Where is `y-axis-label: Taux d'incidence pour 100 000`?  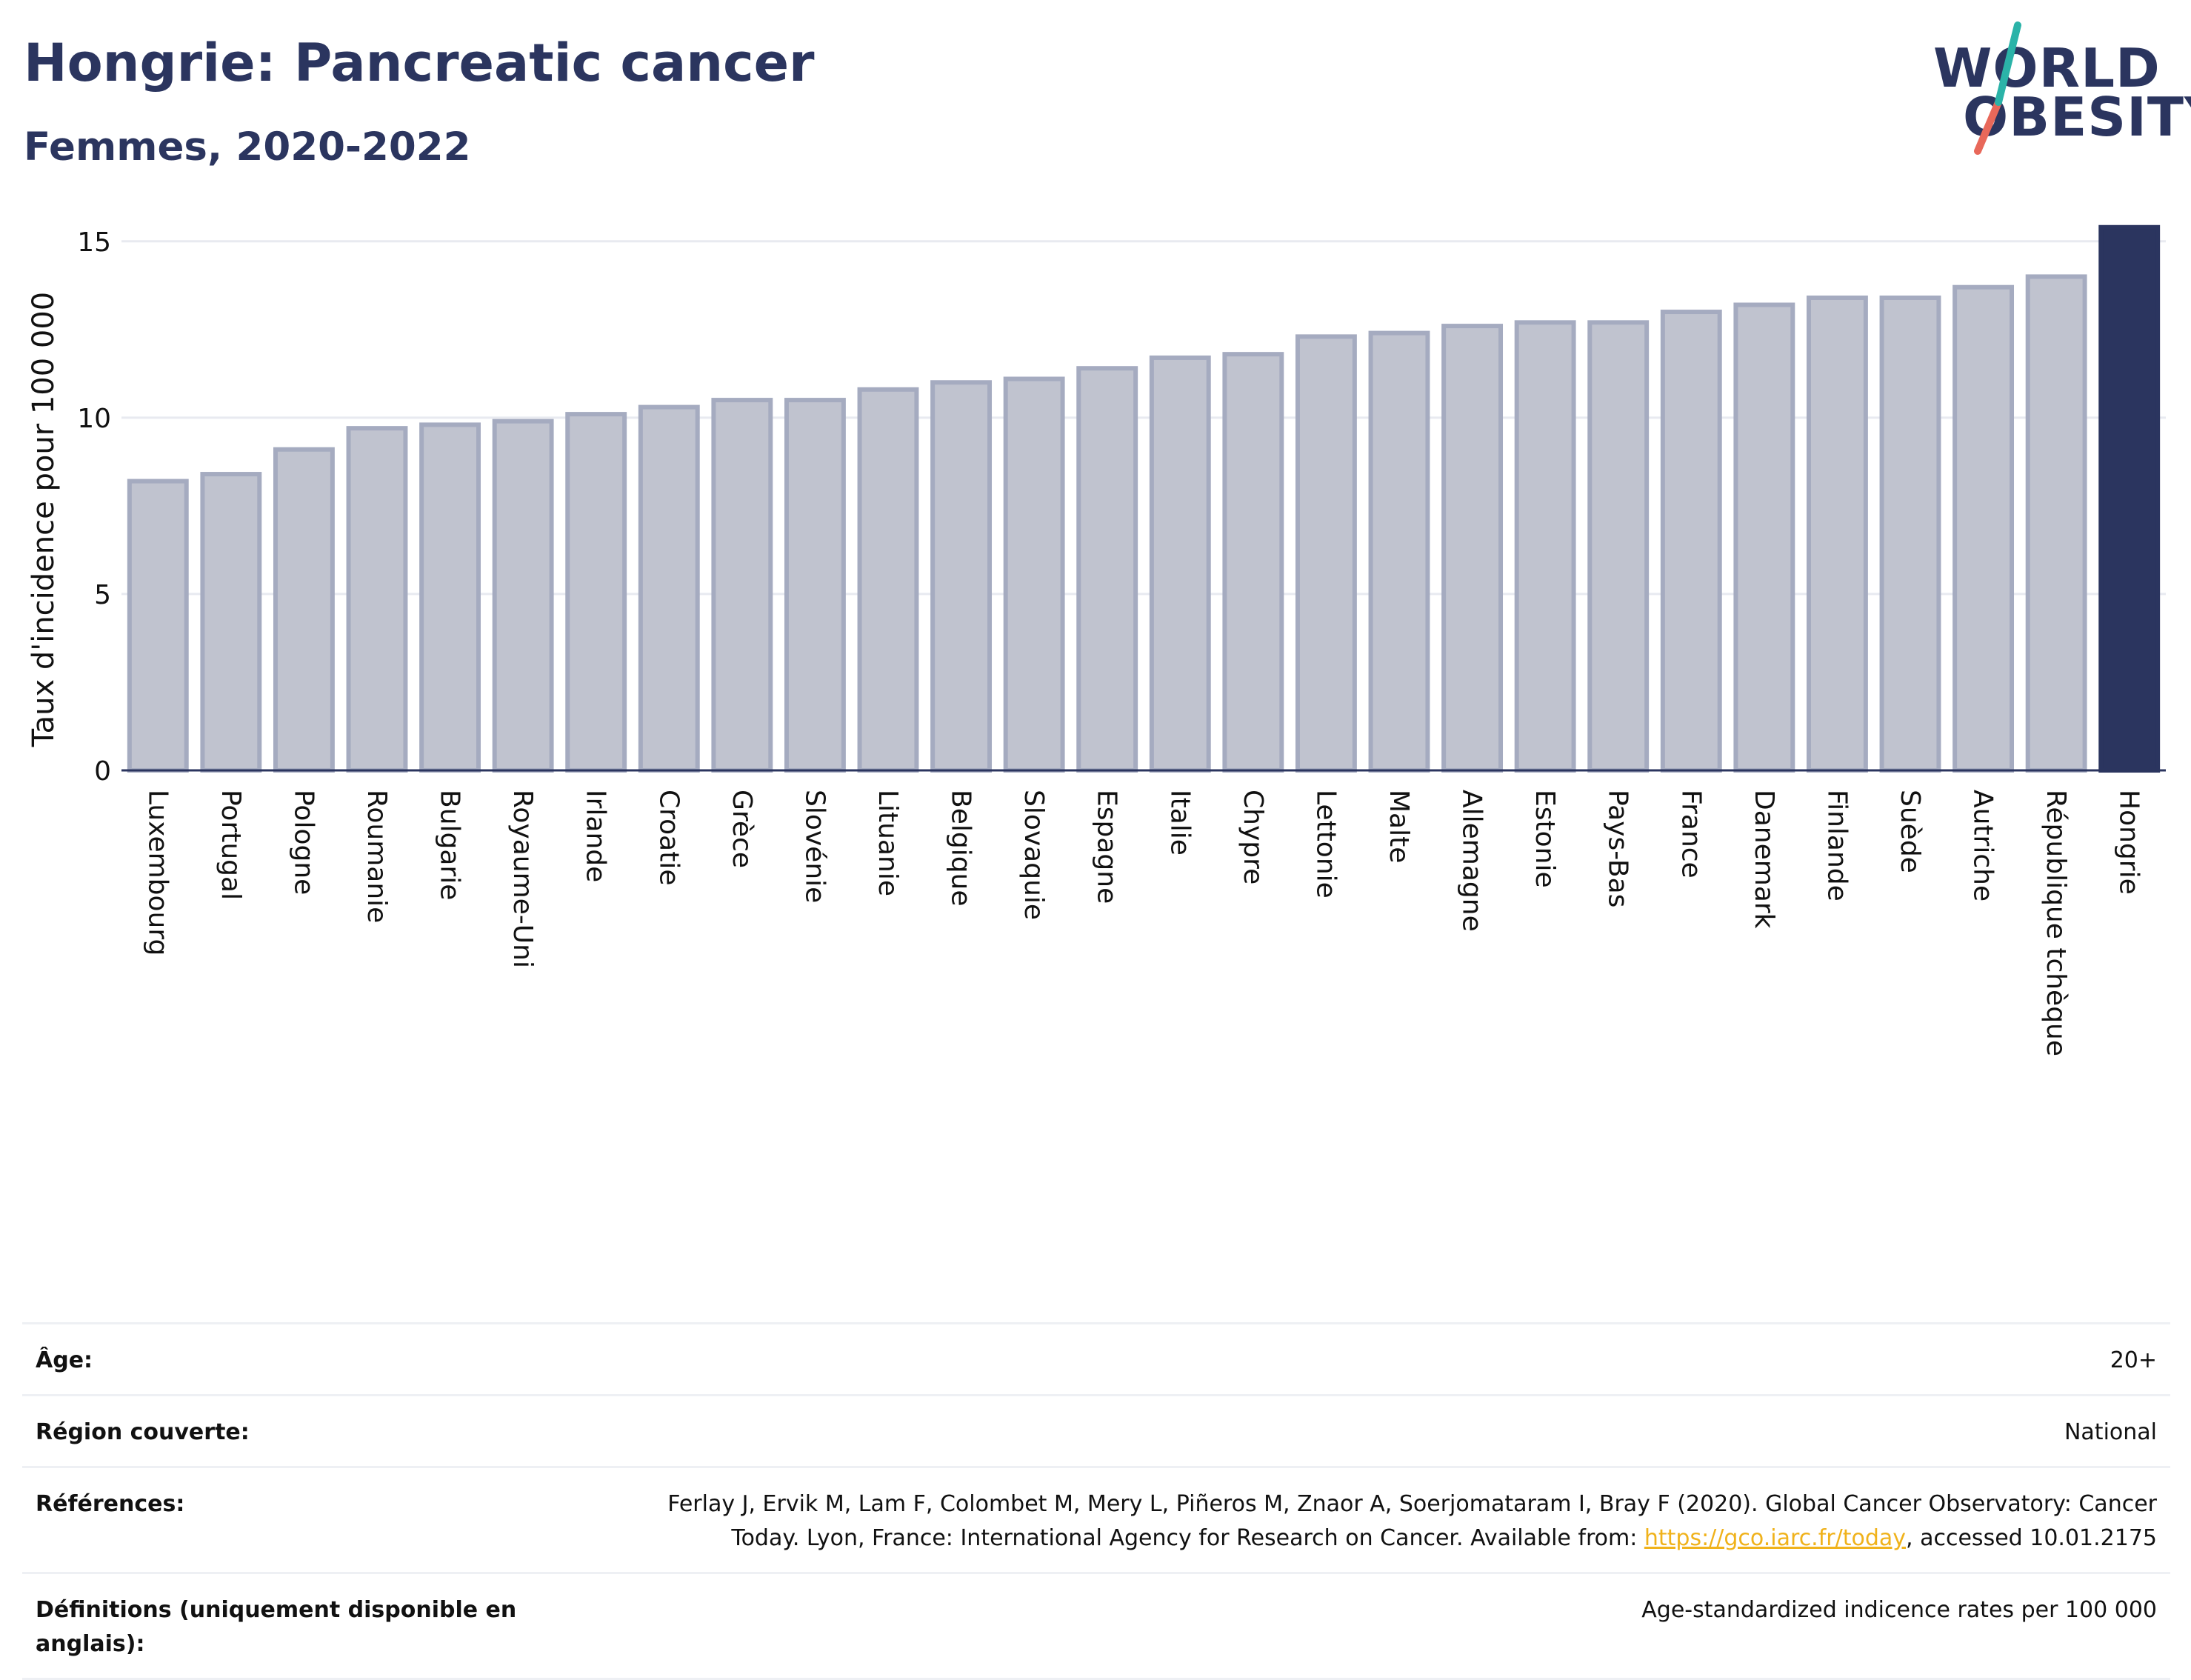
y-axis-label: Taux d'incidence pour 100 000 is located at coordinates (44, 519).